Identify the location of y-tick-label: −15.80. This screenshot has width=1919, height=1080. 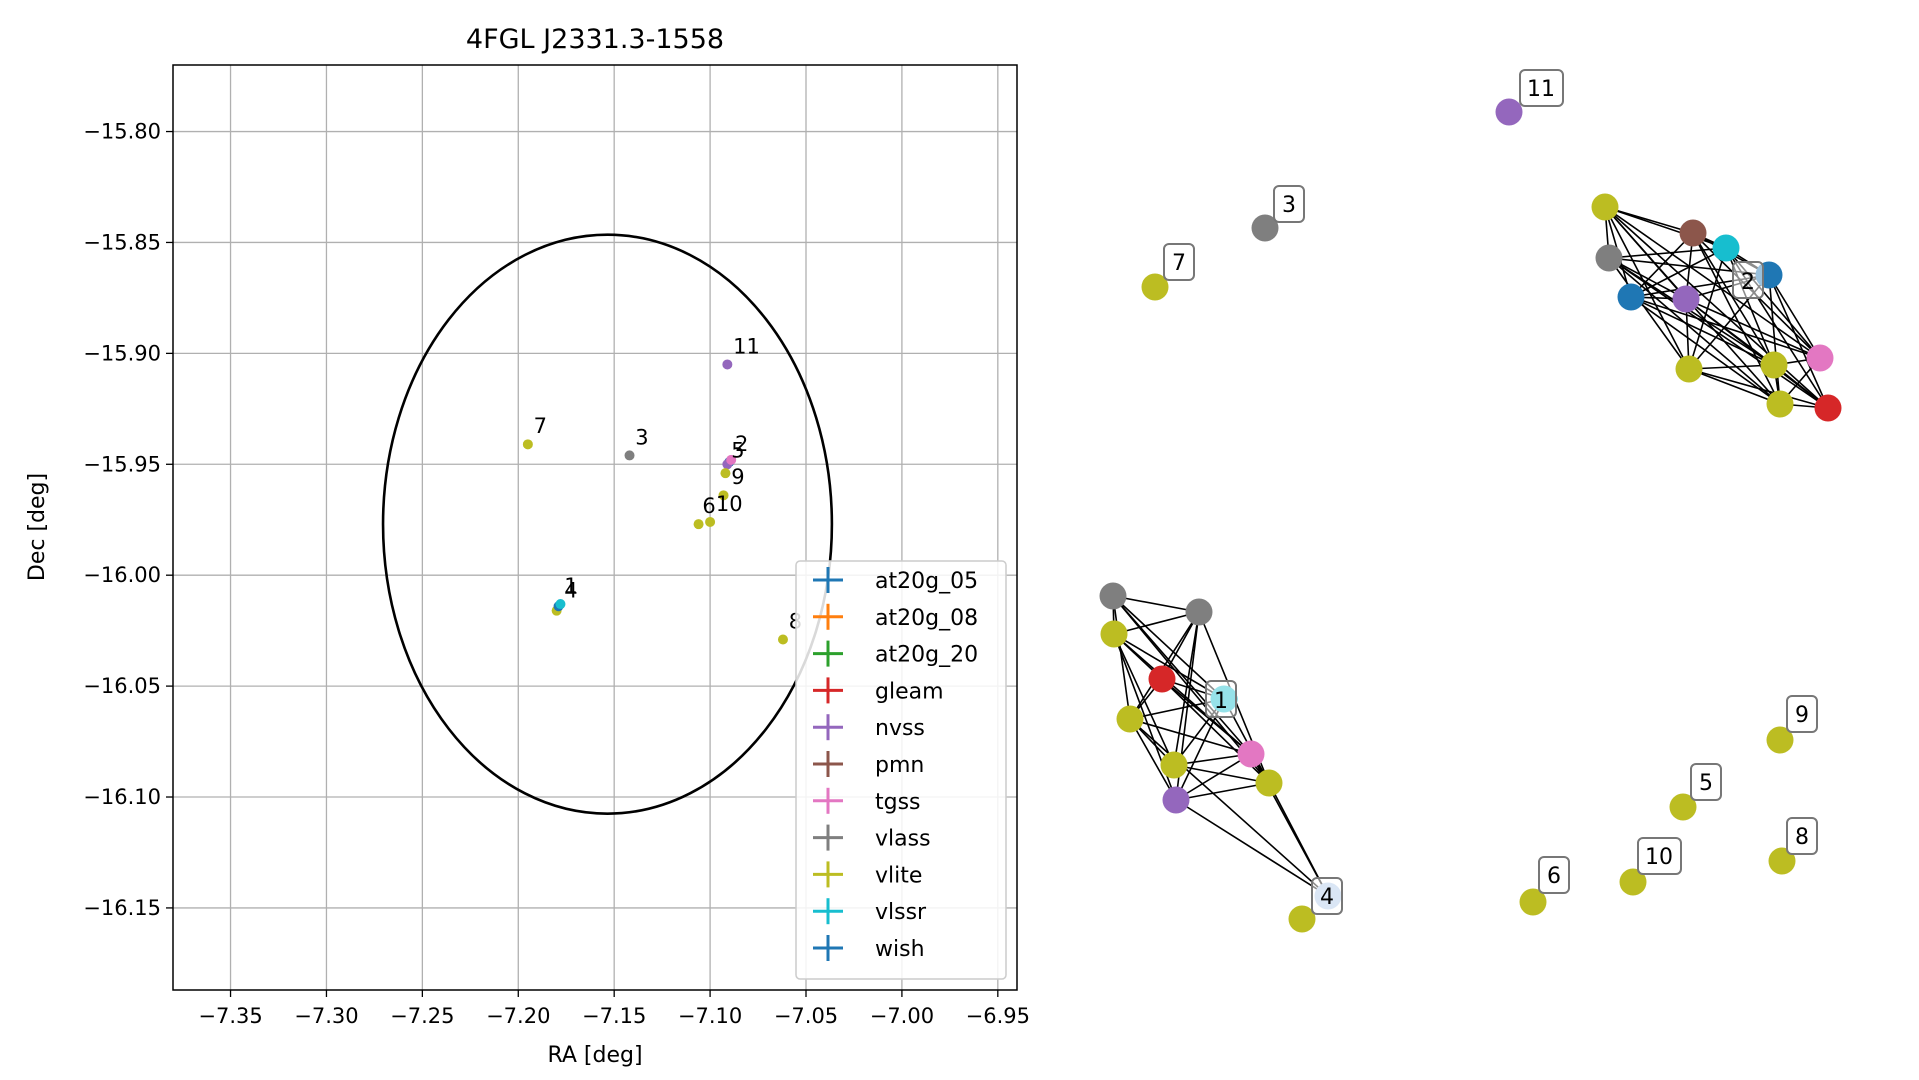
(122, 132).